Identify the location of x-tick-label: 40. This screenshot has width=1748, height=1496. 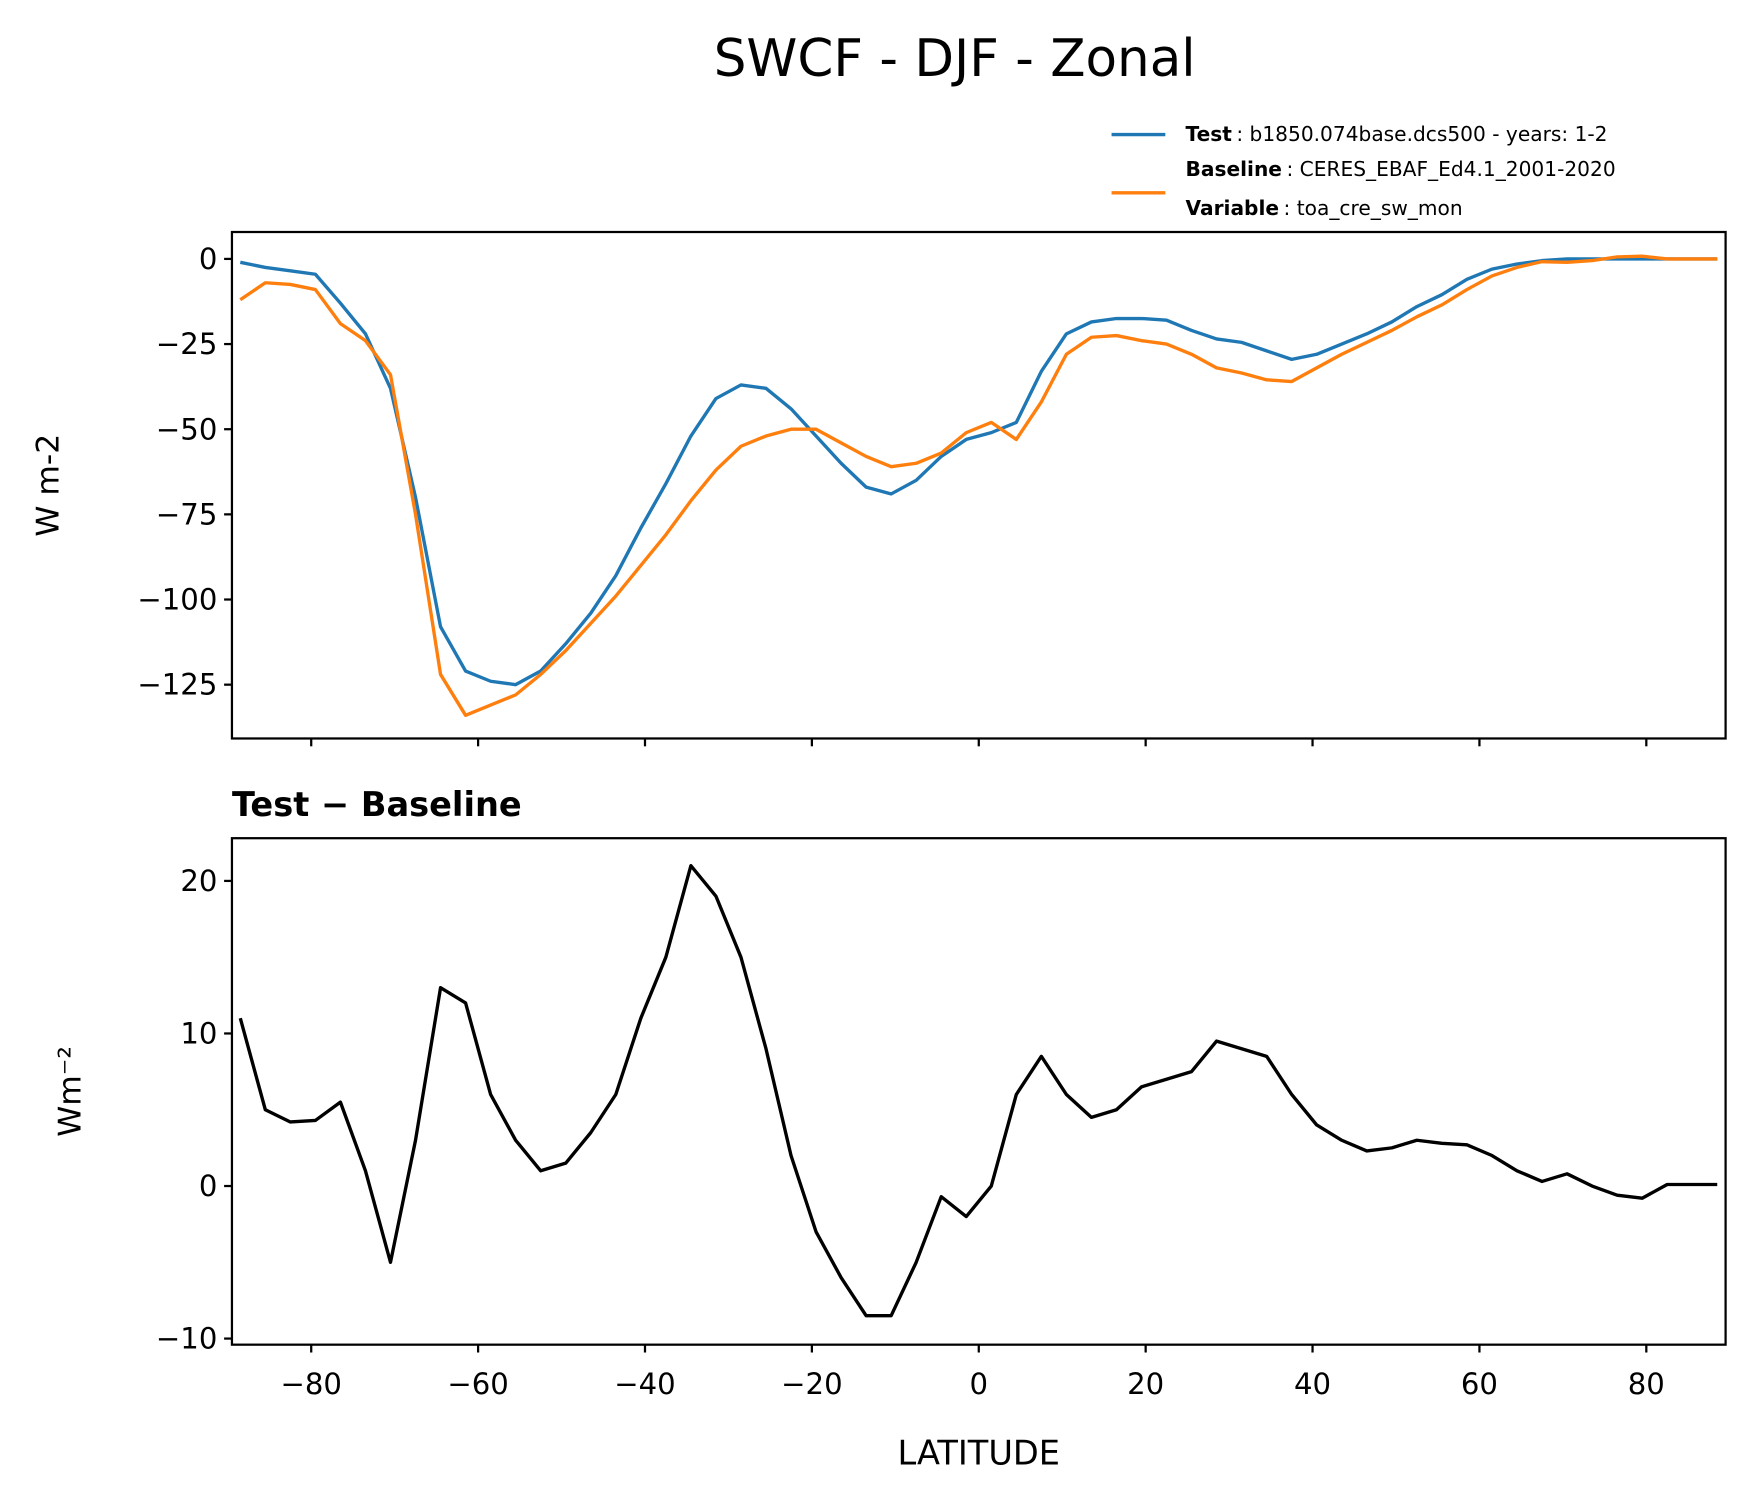
(1312, 1384).